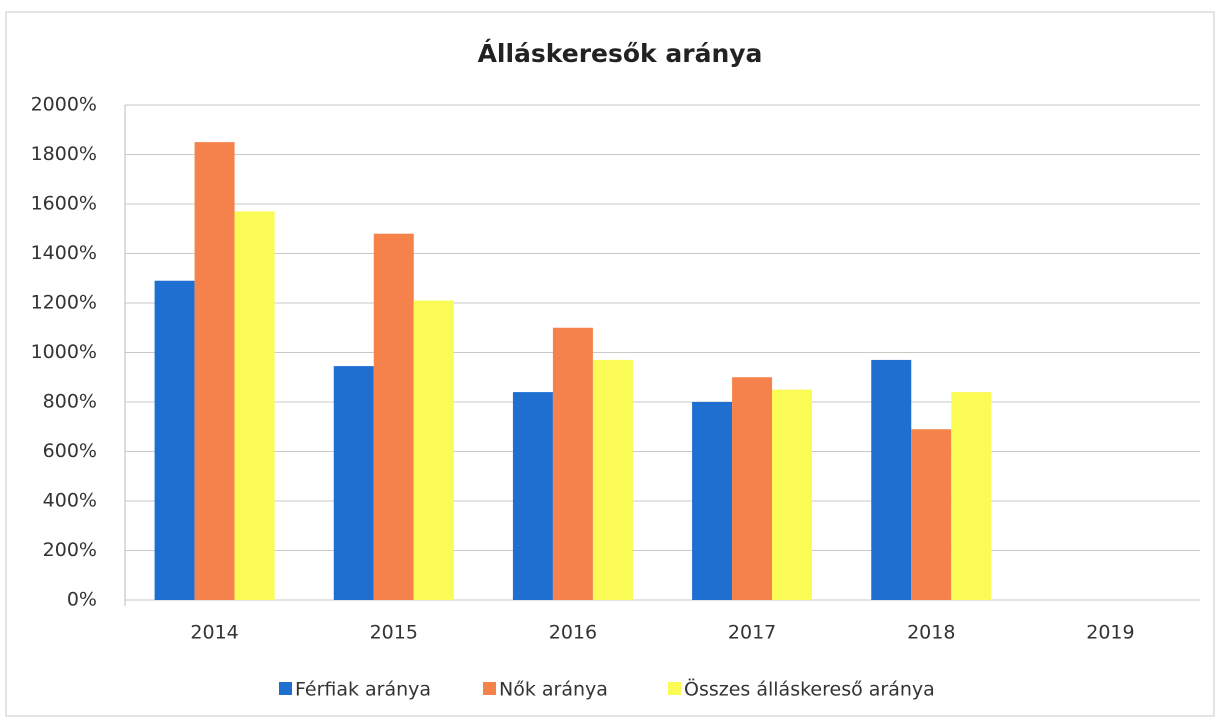 The width and height of the screenshot is (1220, 721). I want to click on y-tick-label: 600%, so click(70, 451).